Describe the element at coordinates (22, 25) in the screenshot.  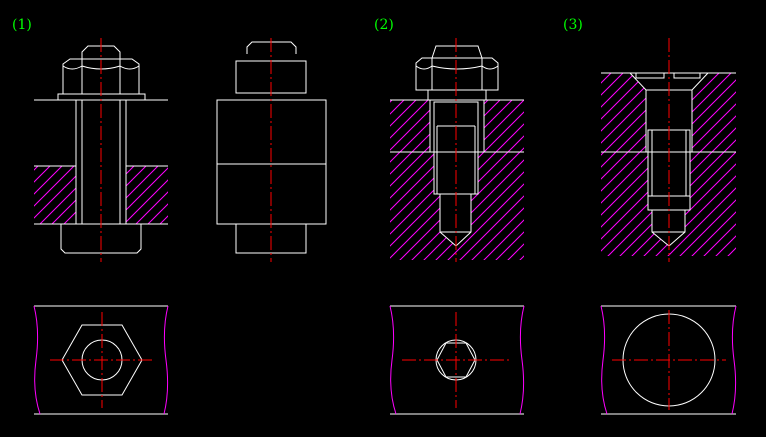
I see `view-label-1: (1)` at that location.